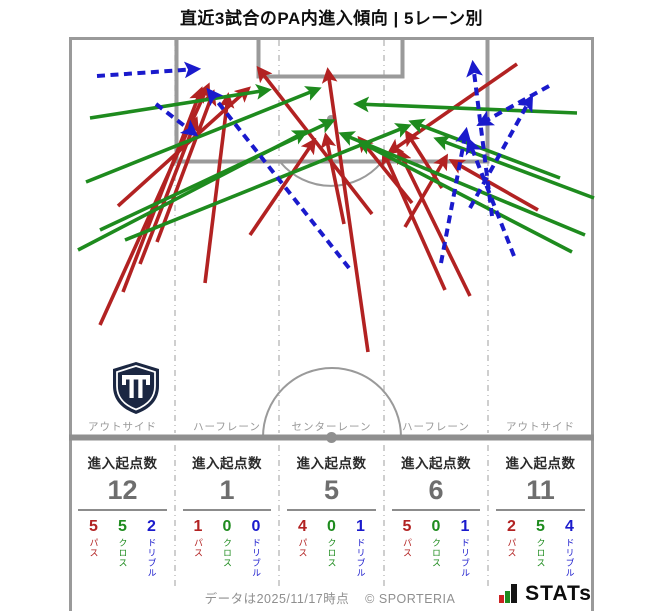 The width and height of the screenshot is (663, 611). What do you see at coordinates (331, 437) in the screenshot?
I see `center-spot` at bounding box center [331, 437].